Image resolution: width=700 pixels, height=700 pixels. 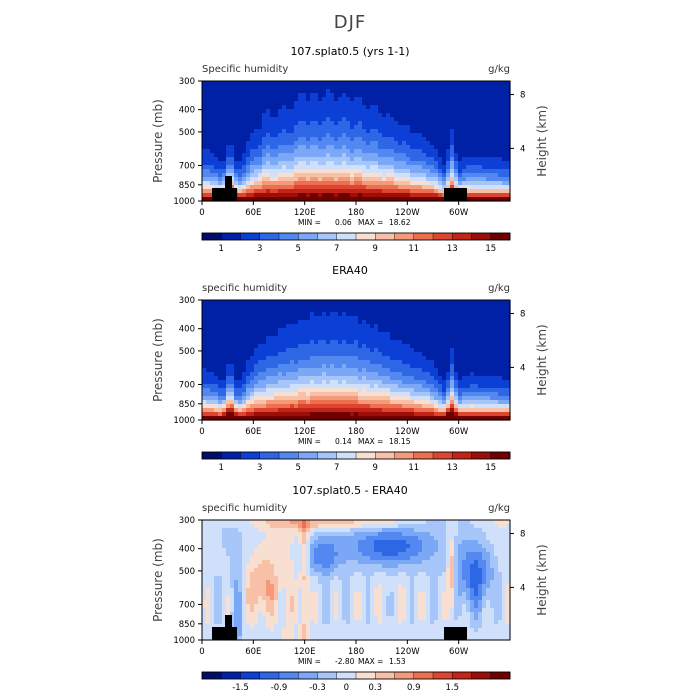 What do you see at coordinates (356, 682) in the screenshot?
I see `colorbar: -1.5 -0.9 -0.3 0 0.3 0.9 1.5` at bounding box center [356, 682].